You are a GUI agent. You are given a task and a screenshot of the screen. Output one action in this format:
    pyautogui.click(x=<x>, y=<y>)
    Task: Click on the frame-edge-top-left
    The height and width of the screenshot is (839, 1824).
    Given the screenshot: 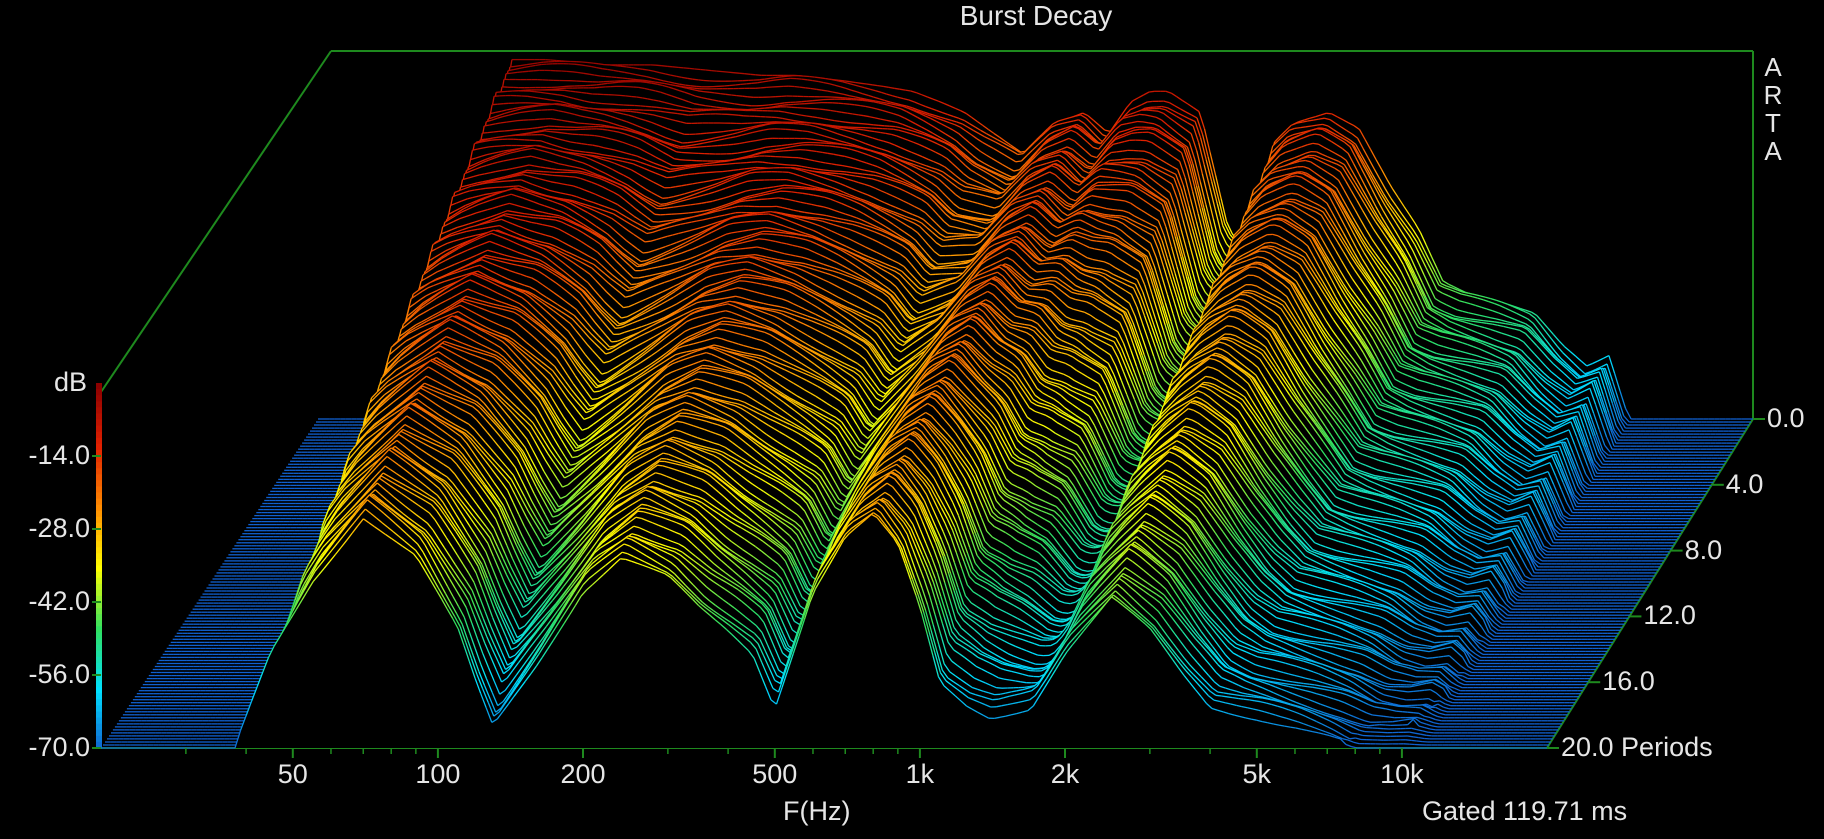 What is the action you would take?
    pyautogui.click(x=216, y=221)
    